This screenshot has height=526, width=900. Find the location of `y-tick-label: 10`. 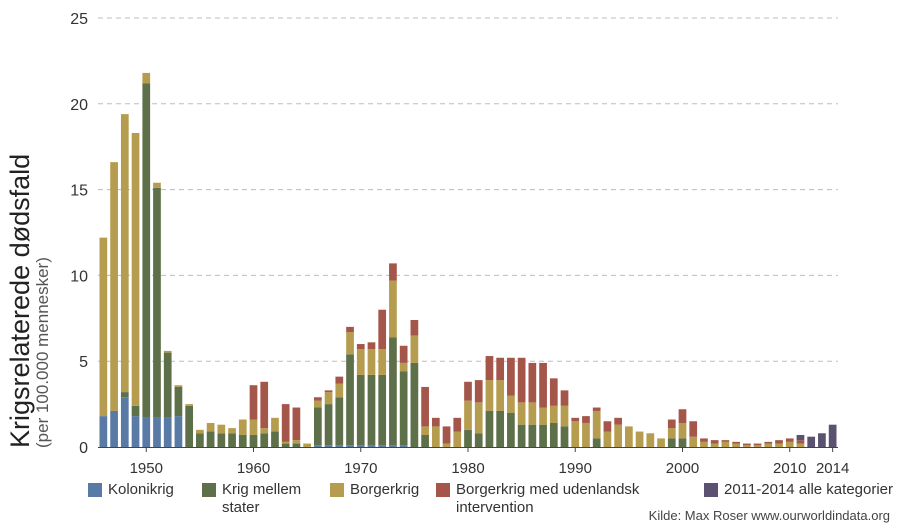

y-tick-label: 10 is located at coordinates (79, 276).